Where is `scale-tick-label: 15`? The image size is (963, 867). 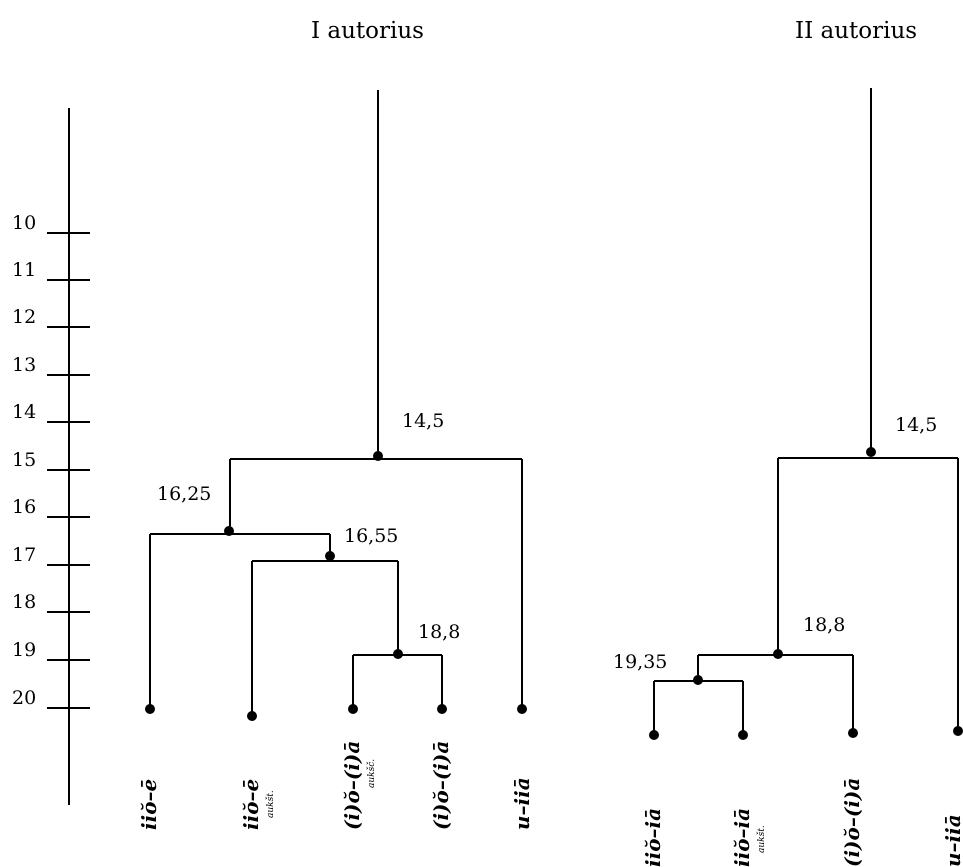 scale-tick-label: 15 is located at coordinates (24, 460).